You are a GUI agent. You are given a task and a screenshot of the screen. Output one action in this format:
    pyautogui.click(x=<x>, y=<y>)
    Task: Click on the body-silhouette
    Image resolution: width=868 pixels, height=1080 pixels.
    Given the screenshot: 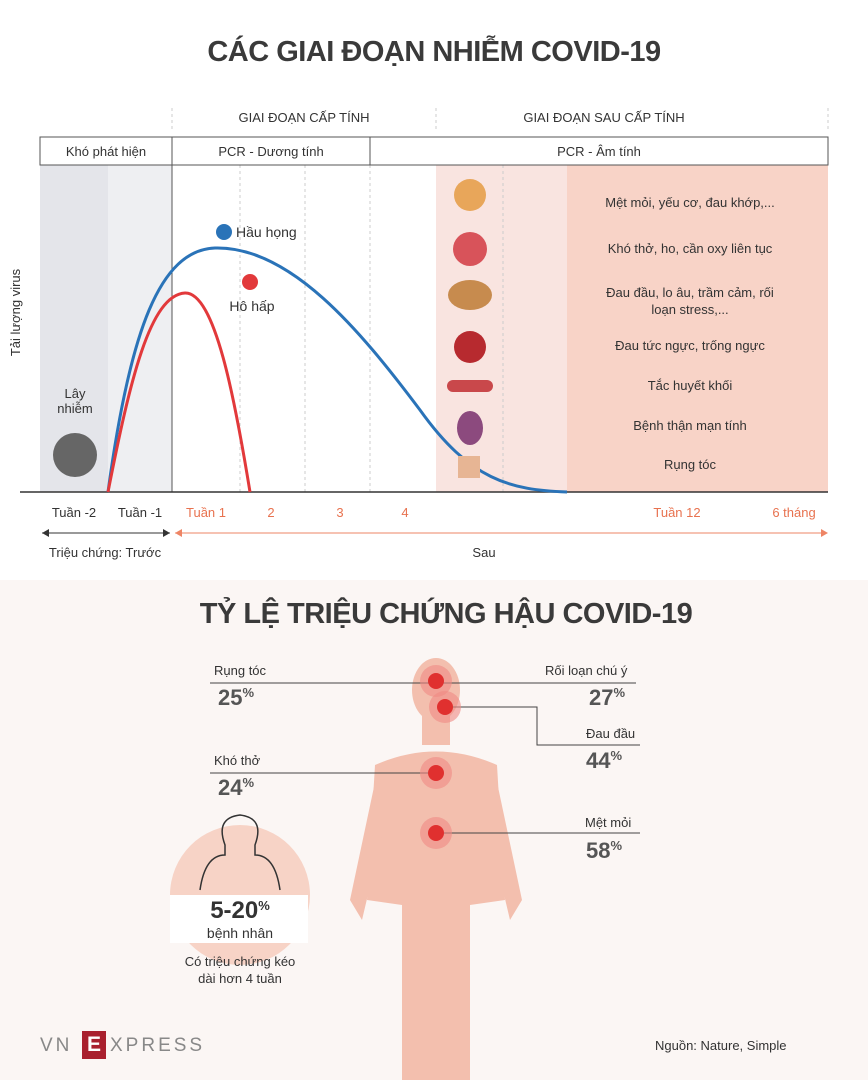 What is the action you would take?
    pyautogui.click(x=436, y=869)
    